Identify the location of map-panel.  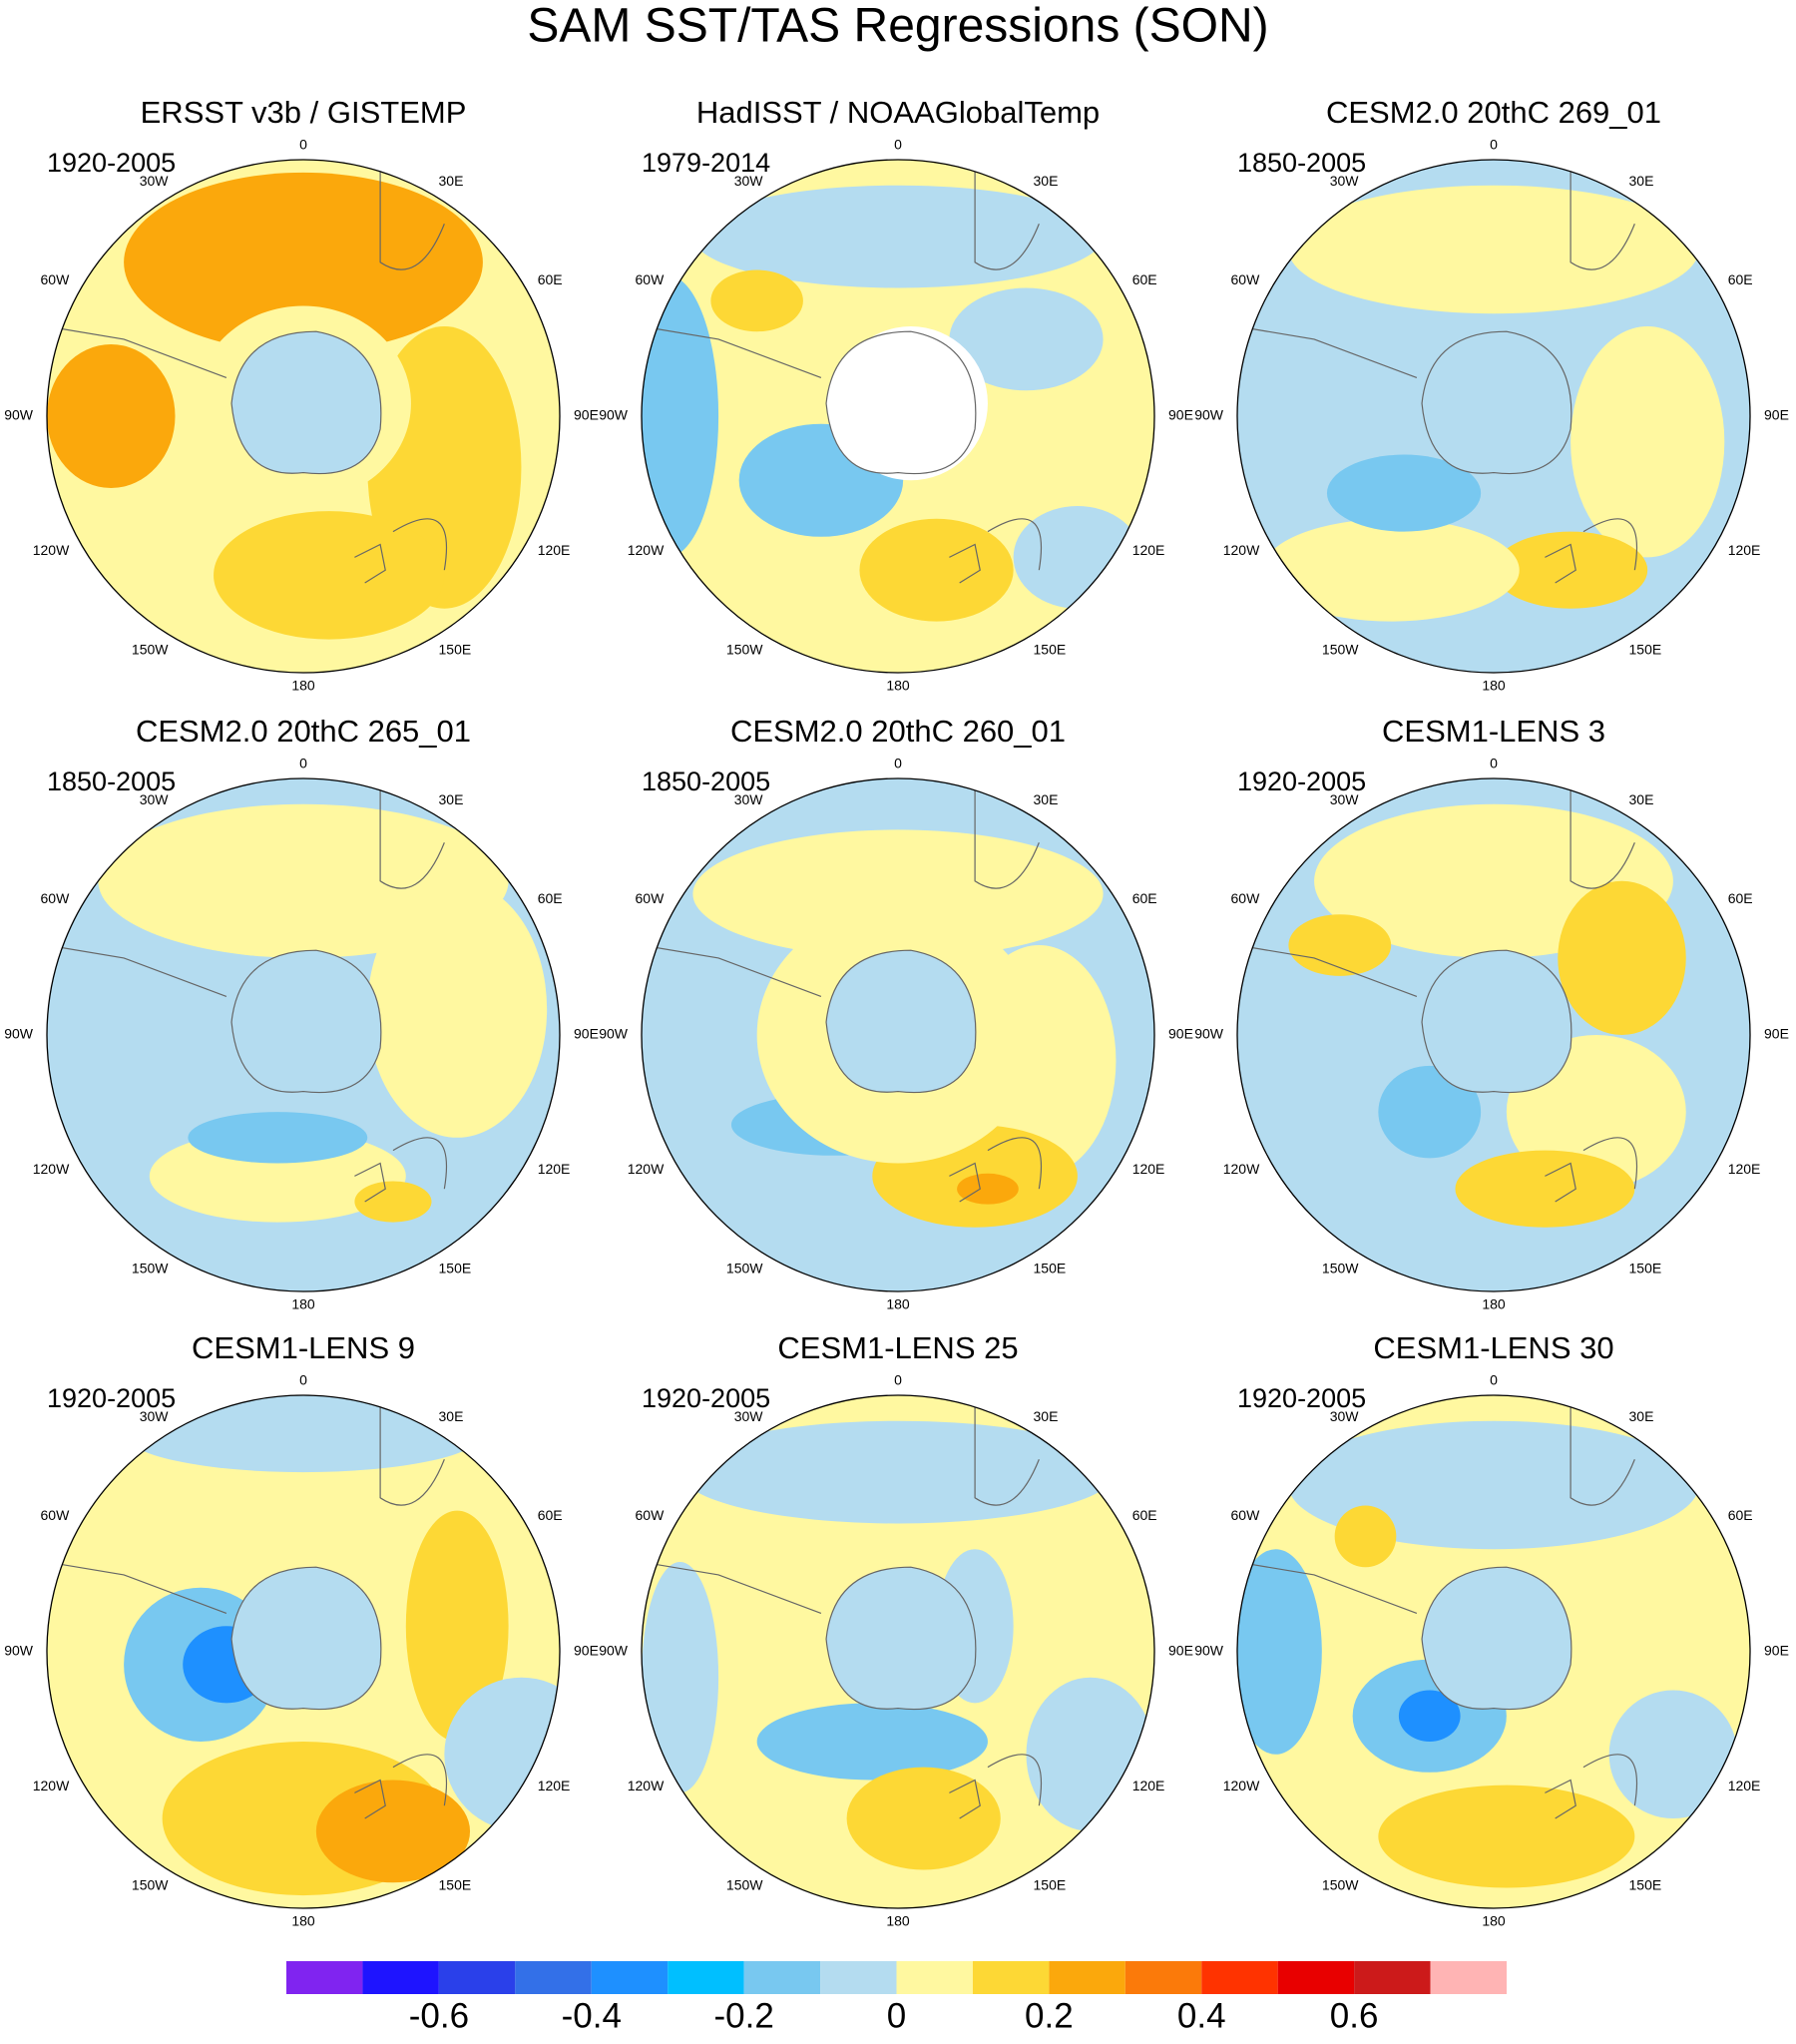
(898, 1034).